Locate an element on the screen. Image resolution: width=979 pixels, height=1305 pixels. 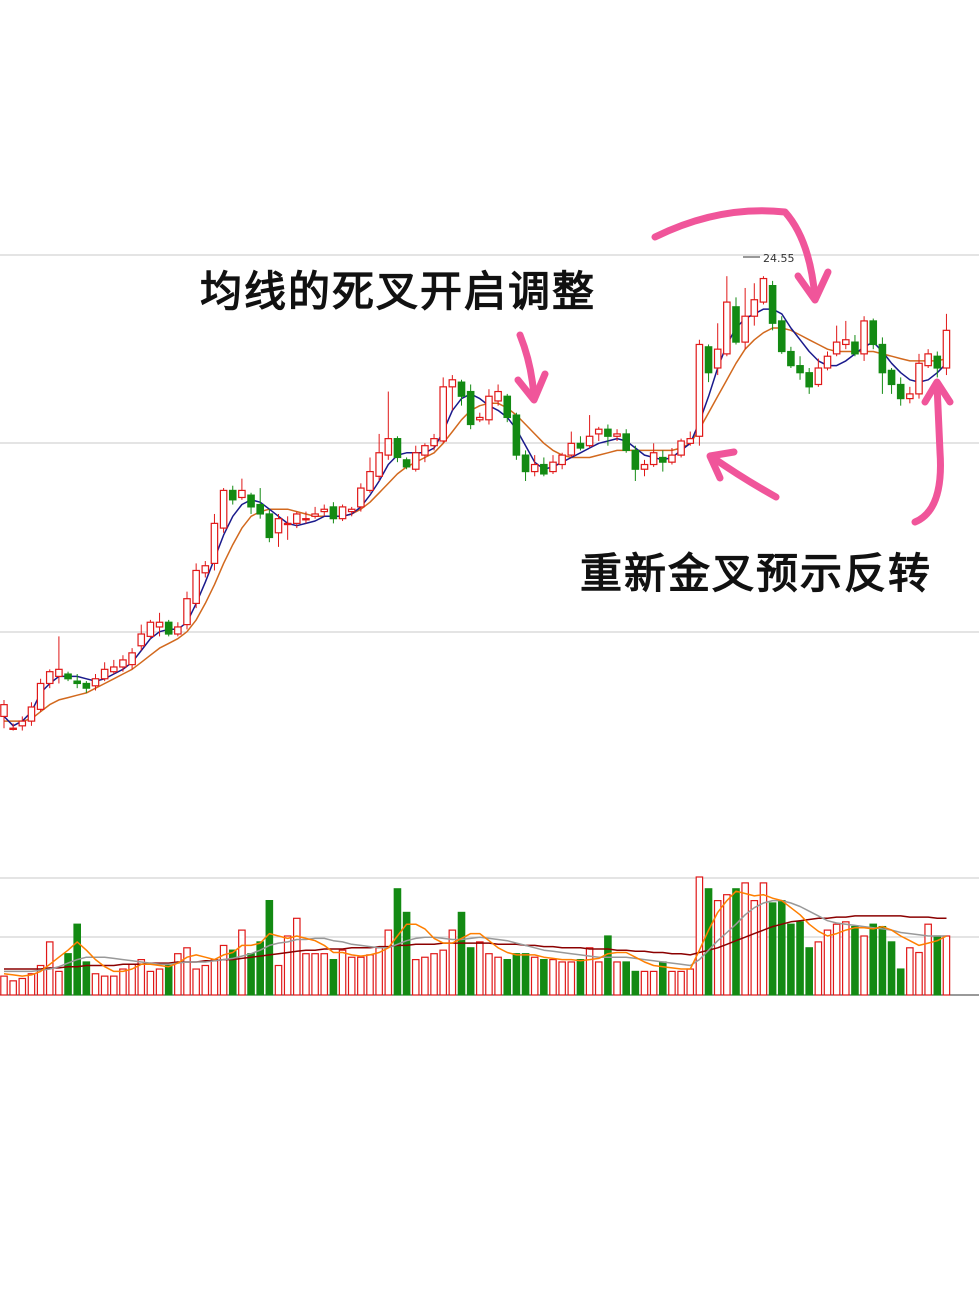
arrow-golden-cross is located at coordinates (744, 477).